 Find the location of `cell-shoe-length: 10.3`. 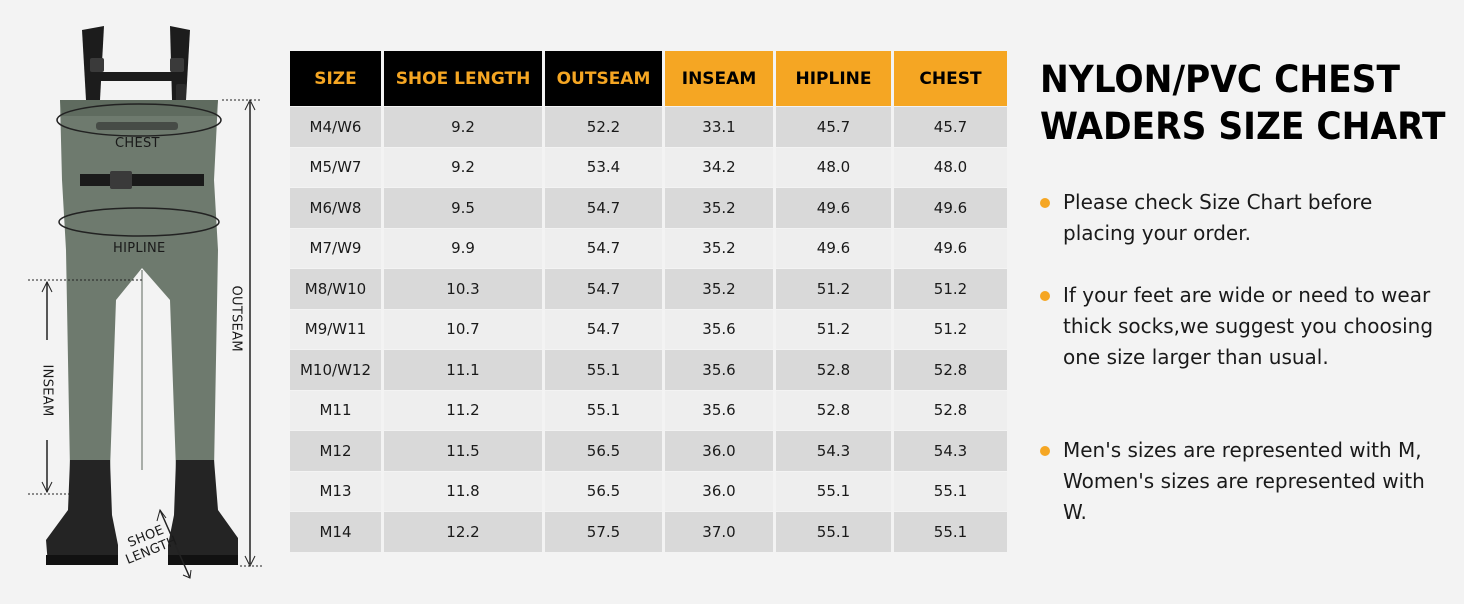

cell-shoe-length: 10.3 is located at coordinates (463, 289).